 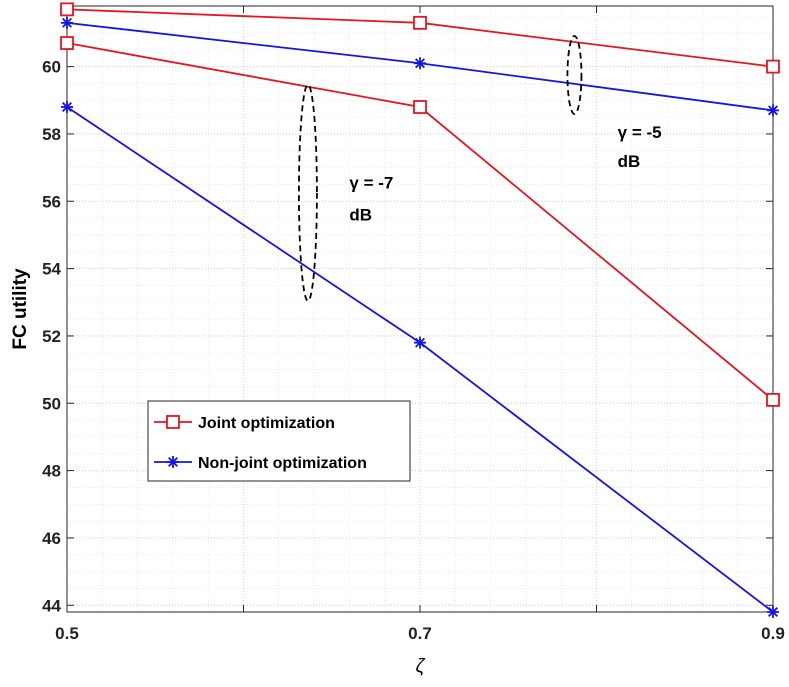 I want to click on x-axis-label: ζ, so click(x=421, y=666).